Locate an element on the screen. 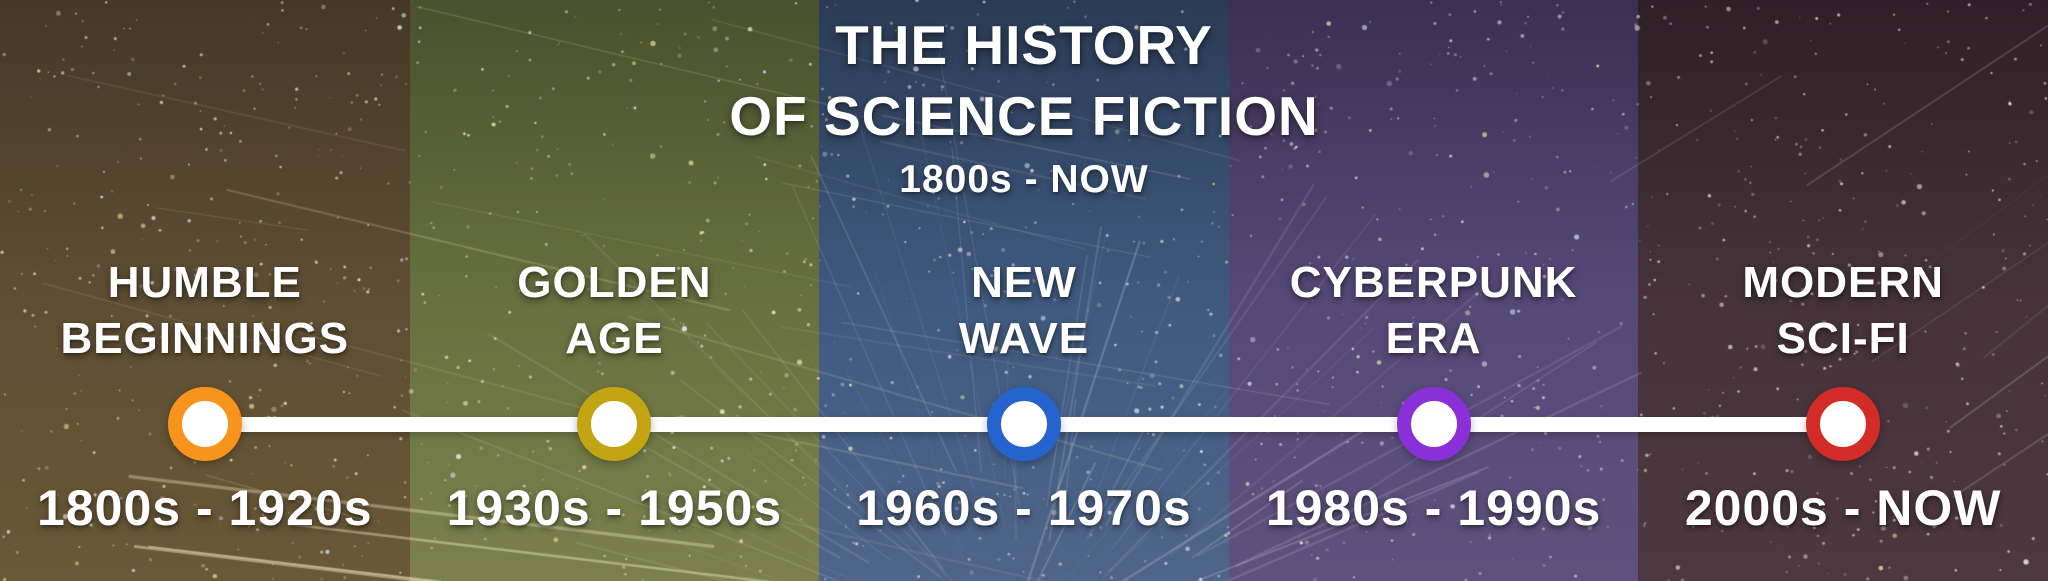 This screenshot has width=2048, height=581. era-title-line2: WAVE is located at coordinates (1024, 338).